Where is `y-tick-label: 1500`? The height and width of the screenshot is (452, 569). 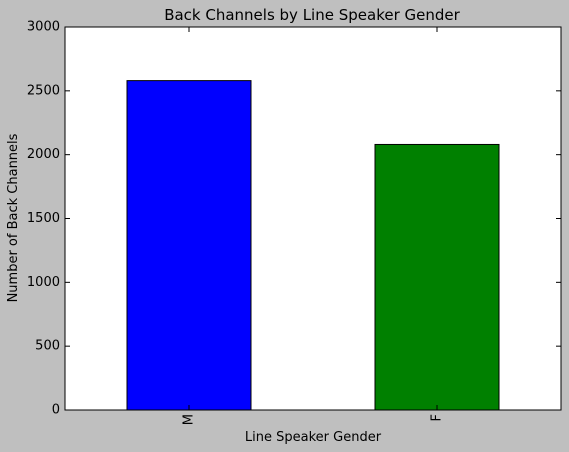 y-tick-label: 1500 is located at coordinates (43, 218).